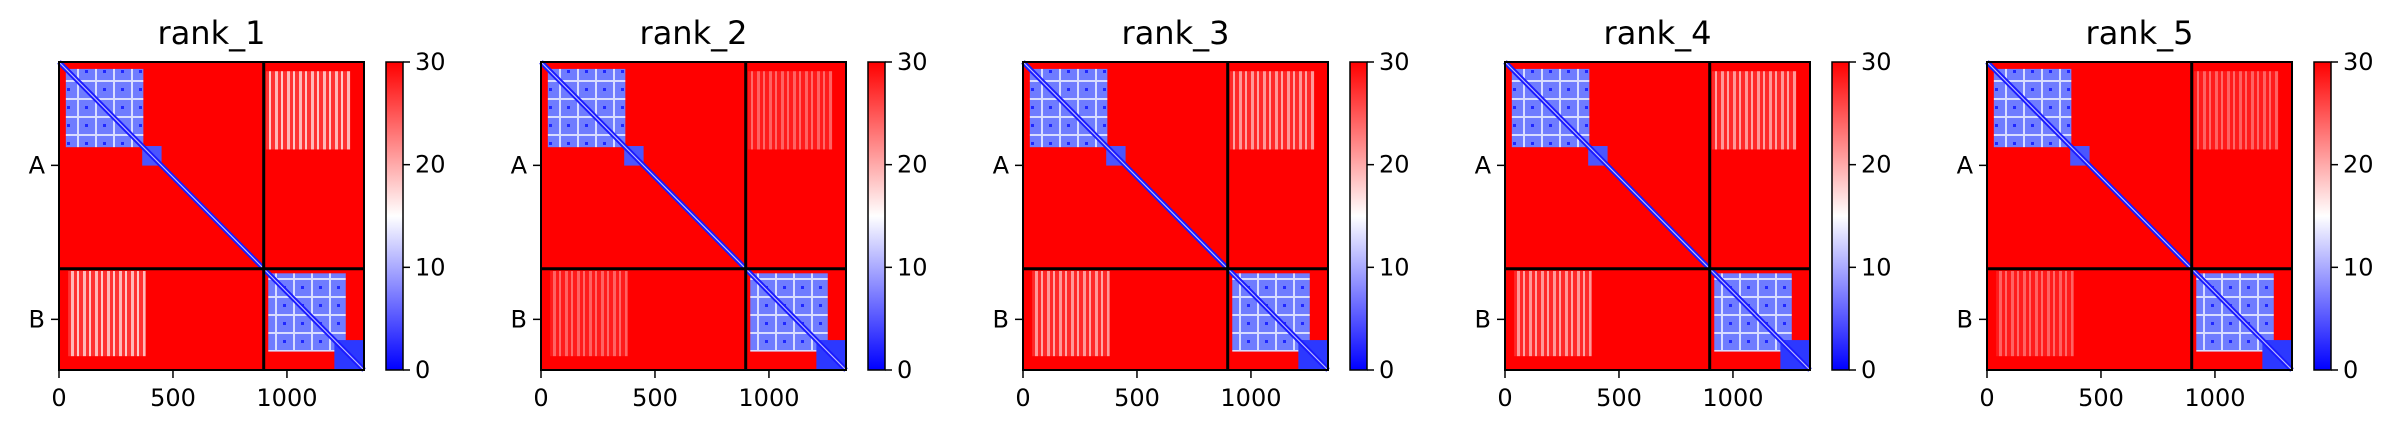 The width and height of the screenshot is (2401, 442). Describe the element at coordinates (694, 33) in the screenshot. I see `panel-title: rank_2` at that location.